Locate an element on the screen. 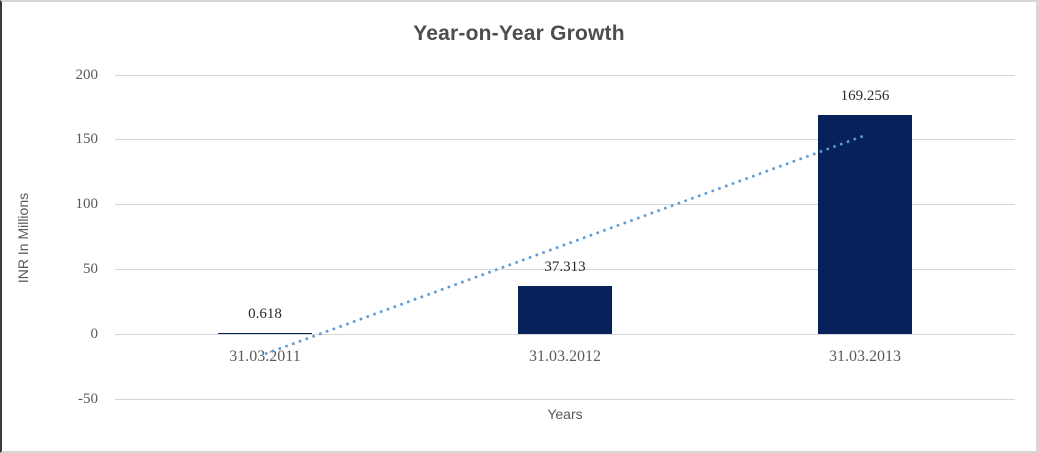  y-axis-title: INR In Millions is located at coordinates (23, 238).